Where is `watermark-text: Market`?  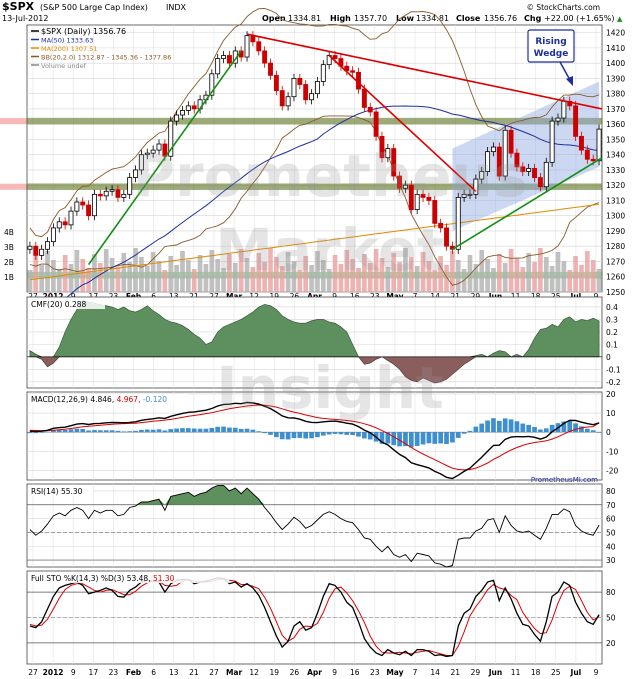
watermark-text: Market is located at coordinates (330, 250).